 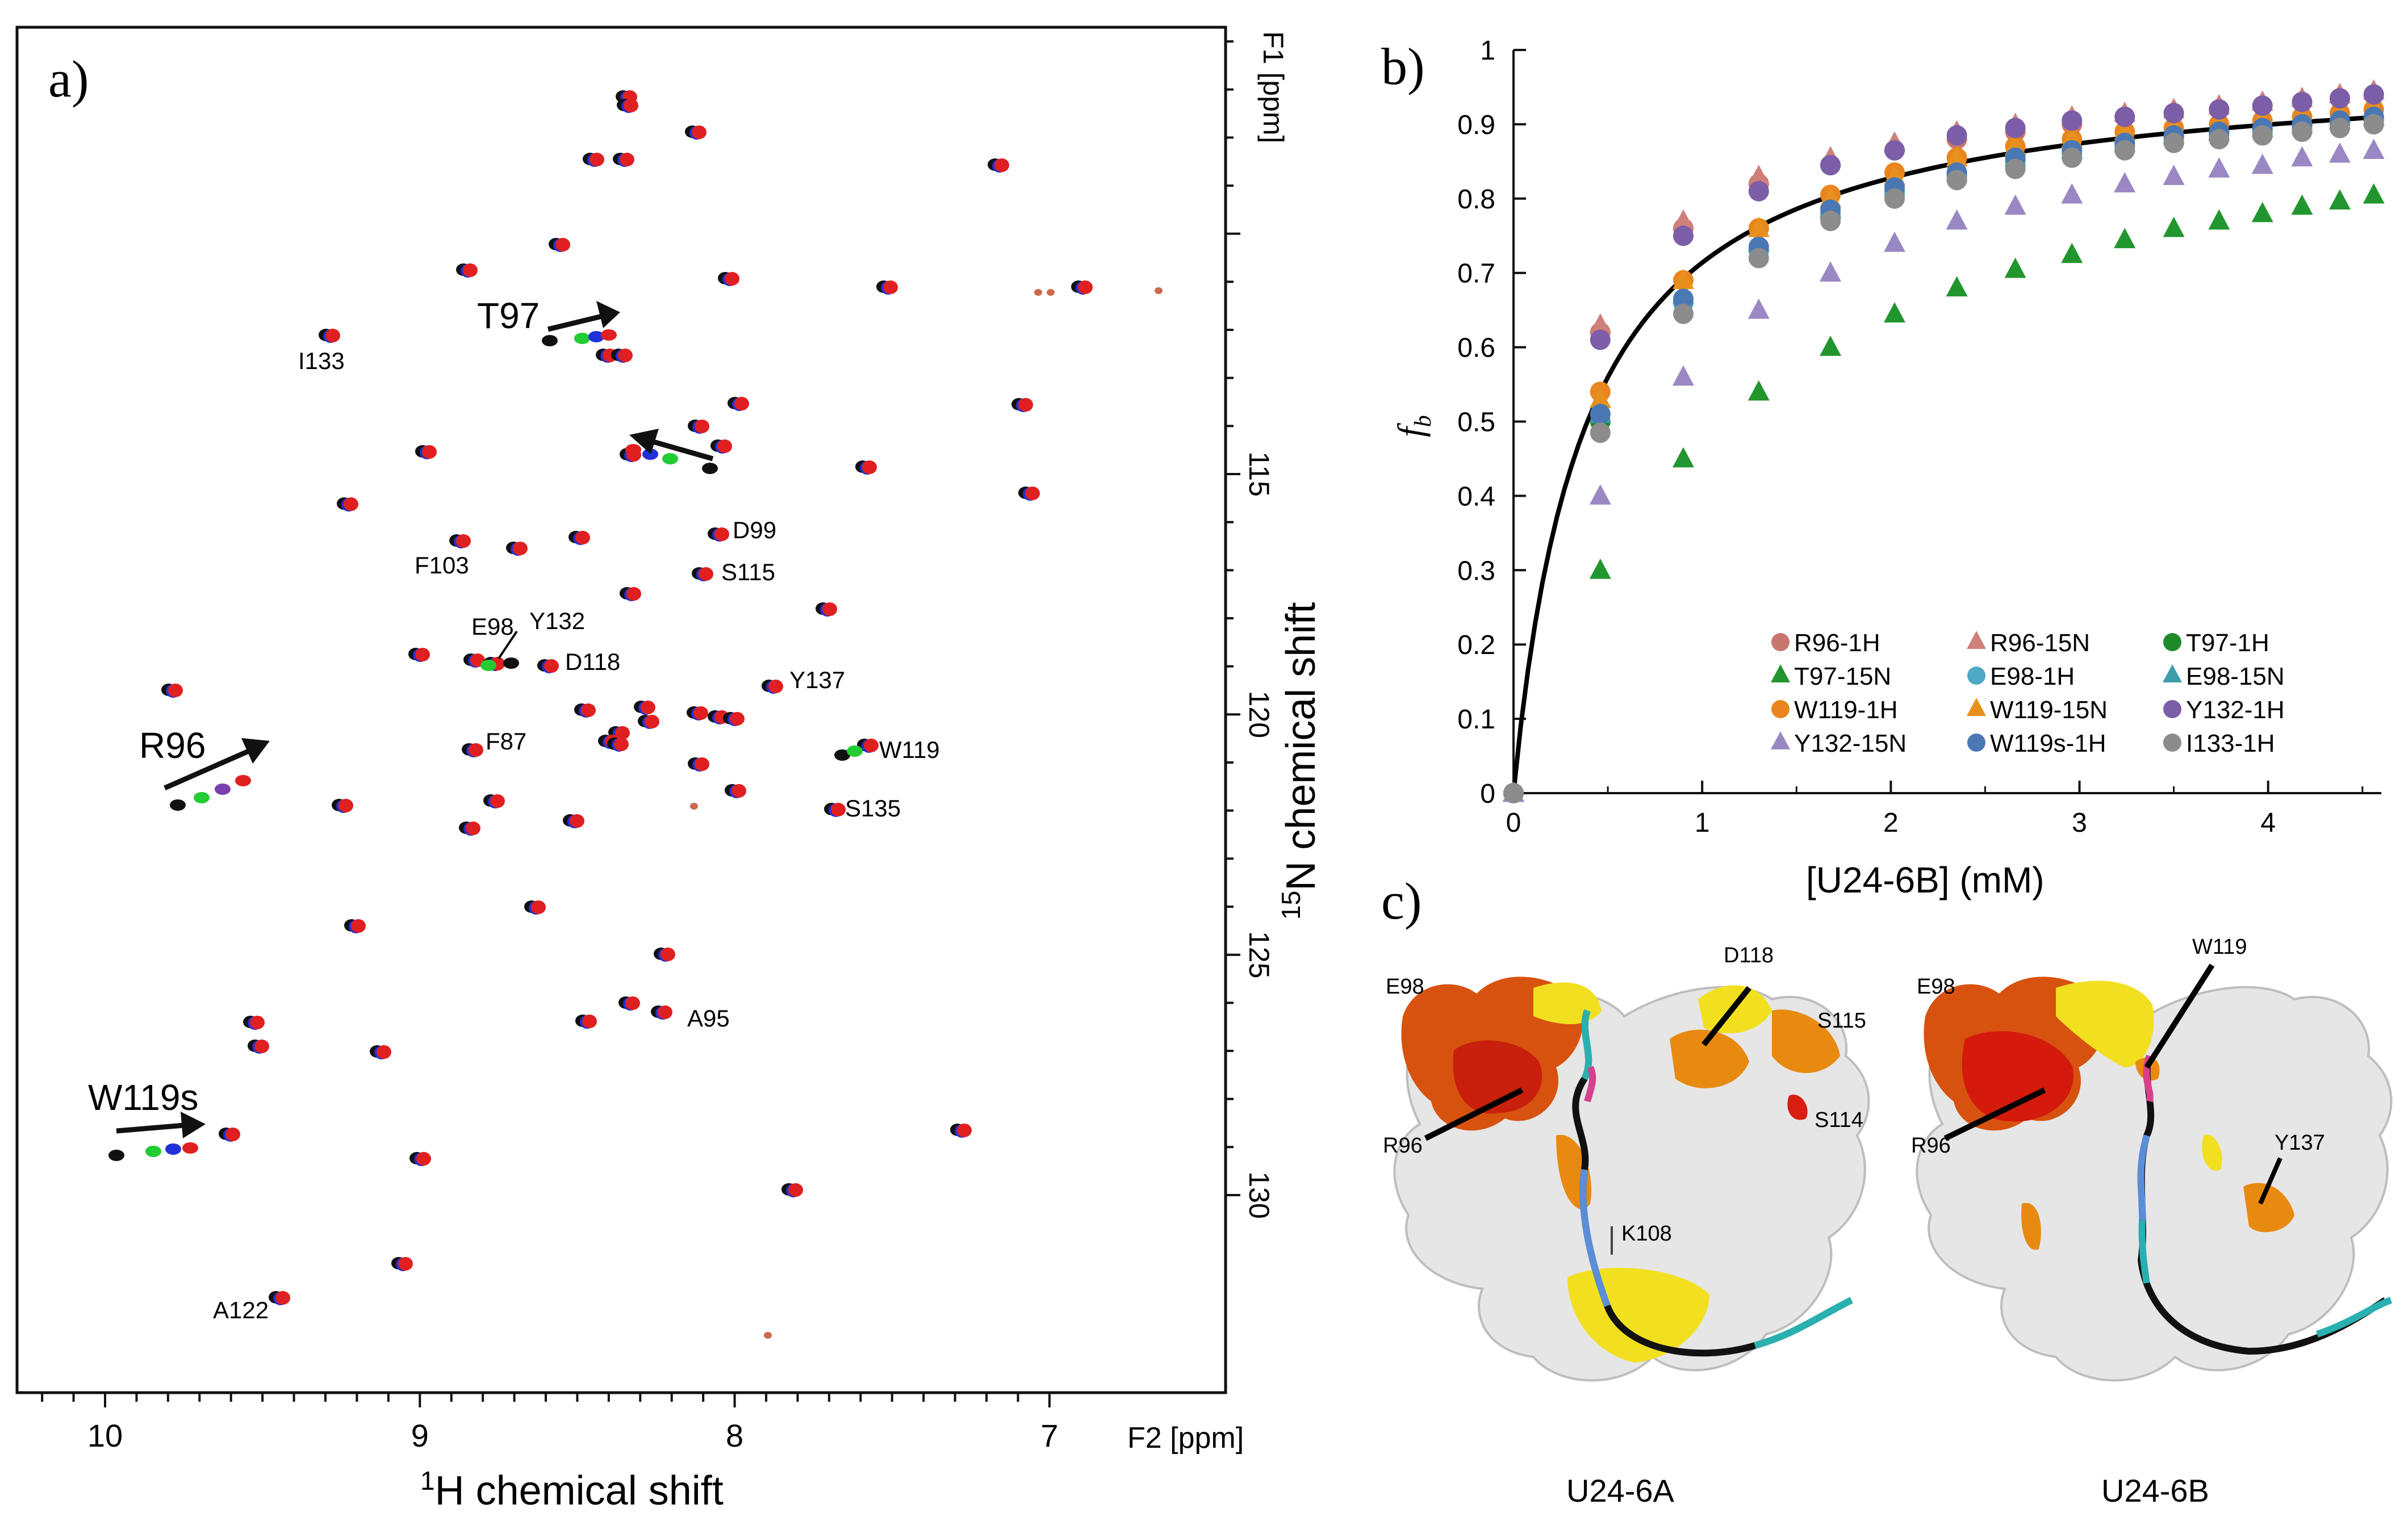 I want to click on f2-unit-label: F2 [ppm], so click(x=1185, y=1438).